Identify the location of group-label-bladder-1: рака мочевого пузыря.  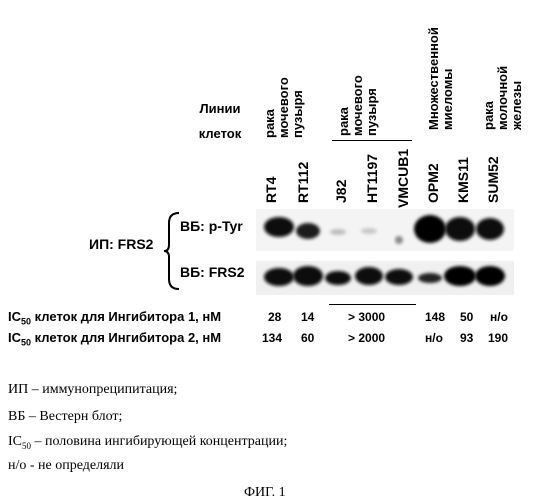
(284, 107).